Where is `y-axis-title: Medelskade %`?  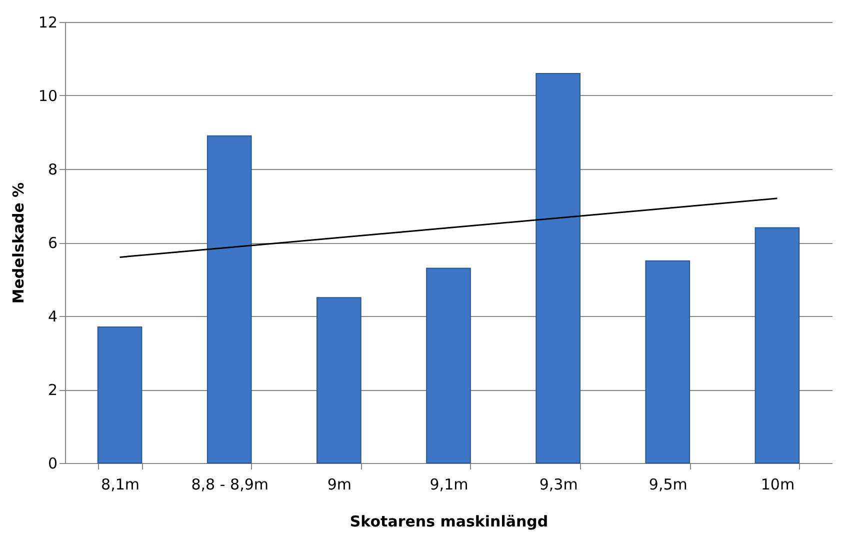
y-axis-title: Medelskade % is located at coordinates (18, 243).